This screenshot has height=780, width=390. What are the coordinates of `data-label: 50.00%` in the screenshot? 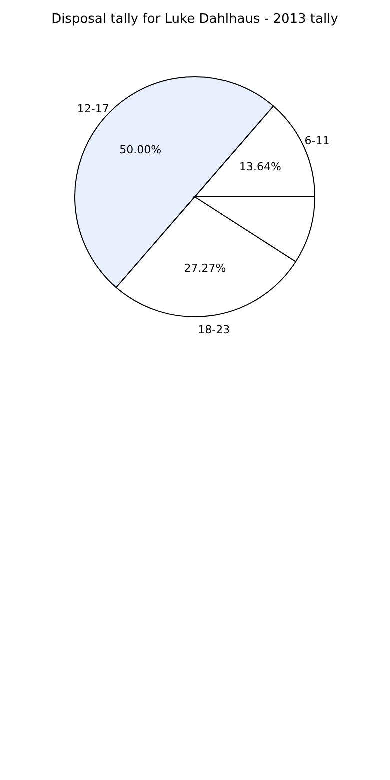 It's located at (141, 149).